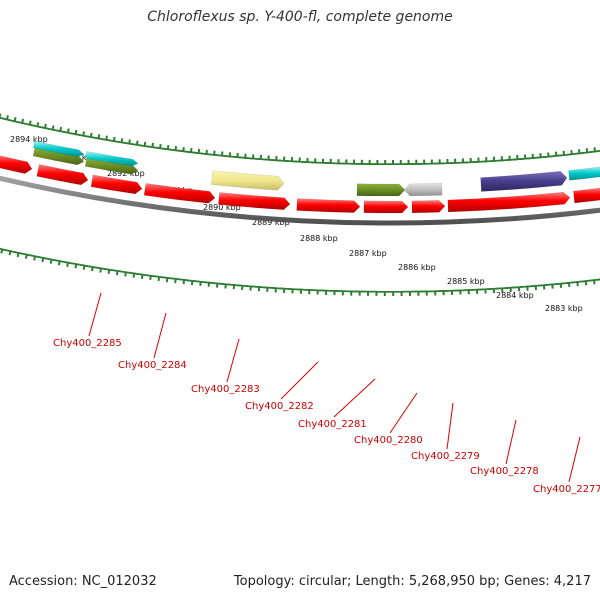 Image resolution: width=600 pixels, height=600 pixels. What do you see at coordinates (388, 440) in the screenshot?
I see `gene-label: Chy400_2280` at bounding box center [388, 440].